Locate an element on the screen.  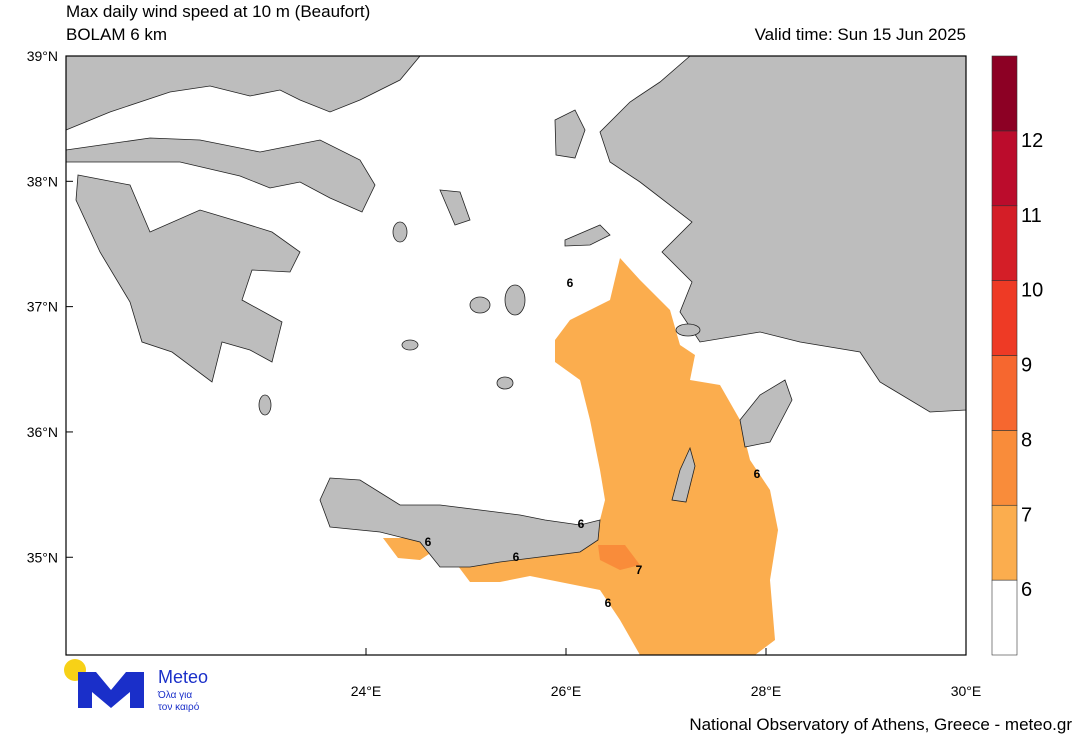
lon-tick-label: 24°E is located at coordinates (366, 691).